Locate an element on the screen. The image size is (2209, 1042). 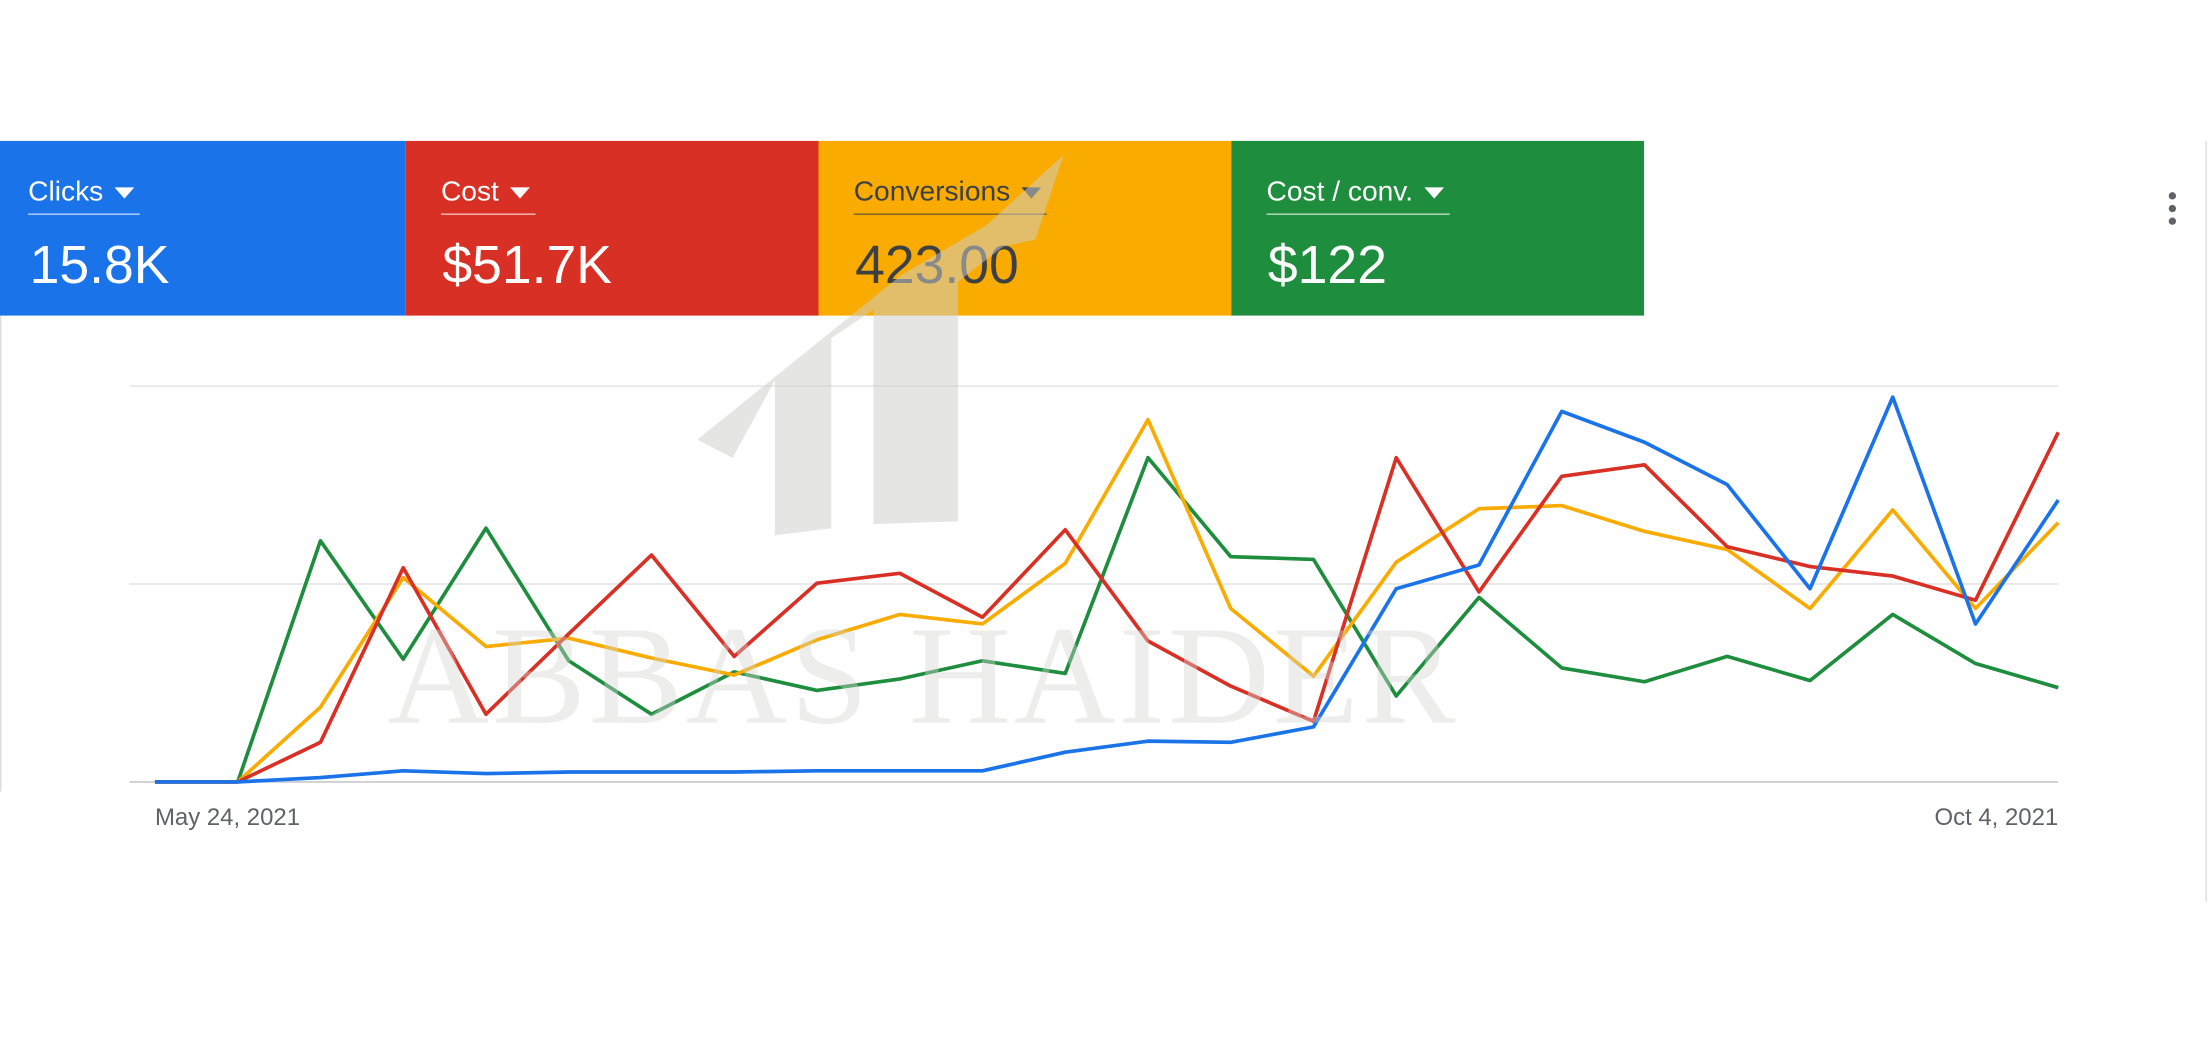
metric-value: $51.7K is located at coordinates (527, 265).